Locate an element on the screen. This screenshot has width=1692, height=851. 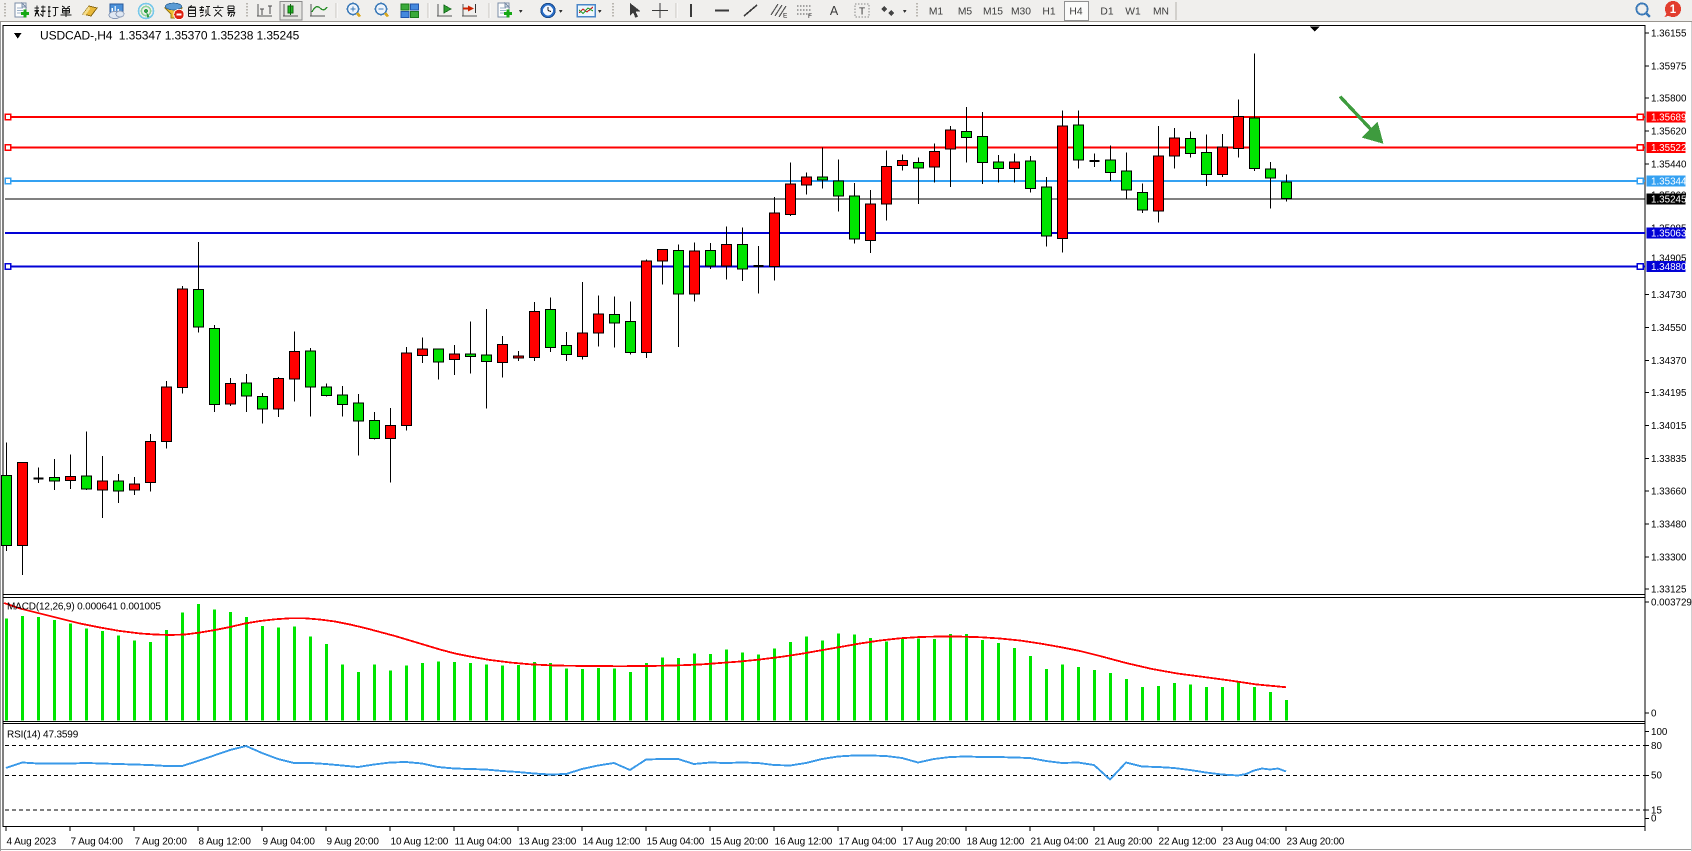
svg-text: M5 is located at coordinates (965, 12).